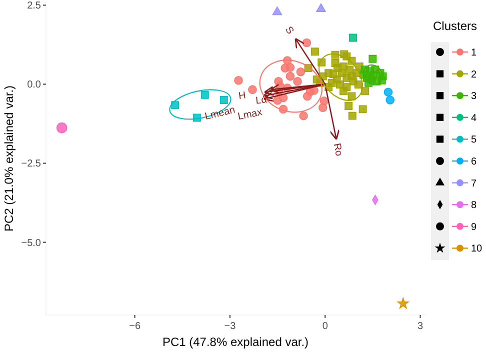 Image resolution: width=486 pixels, height=352 pixels. What do you see at coordinates (31, 164) in the screenshot?
I see `y-tick-label: −2.5` at bounding box center [31, 164].